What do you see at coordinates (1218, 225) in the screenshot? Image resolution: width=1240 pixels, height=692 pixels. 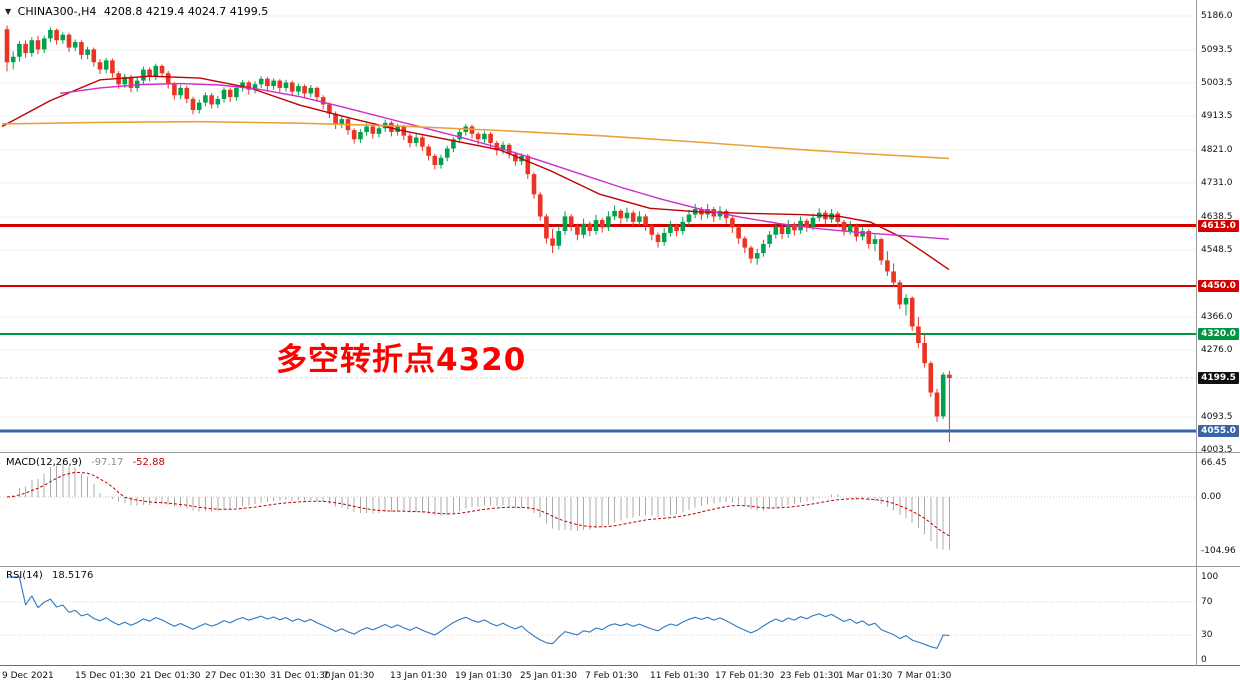 I see `hline-price-badge: 4615.0` at bounding box center [1218, 225].